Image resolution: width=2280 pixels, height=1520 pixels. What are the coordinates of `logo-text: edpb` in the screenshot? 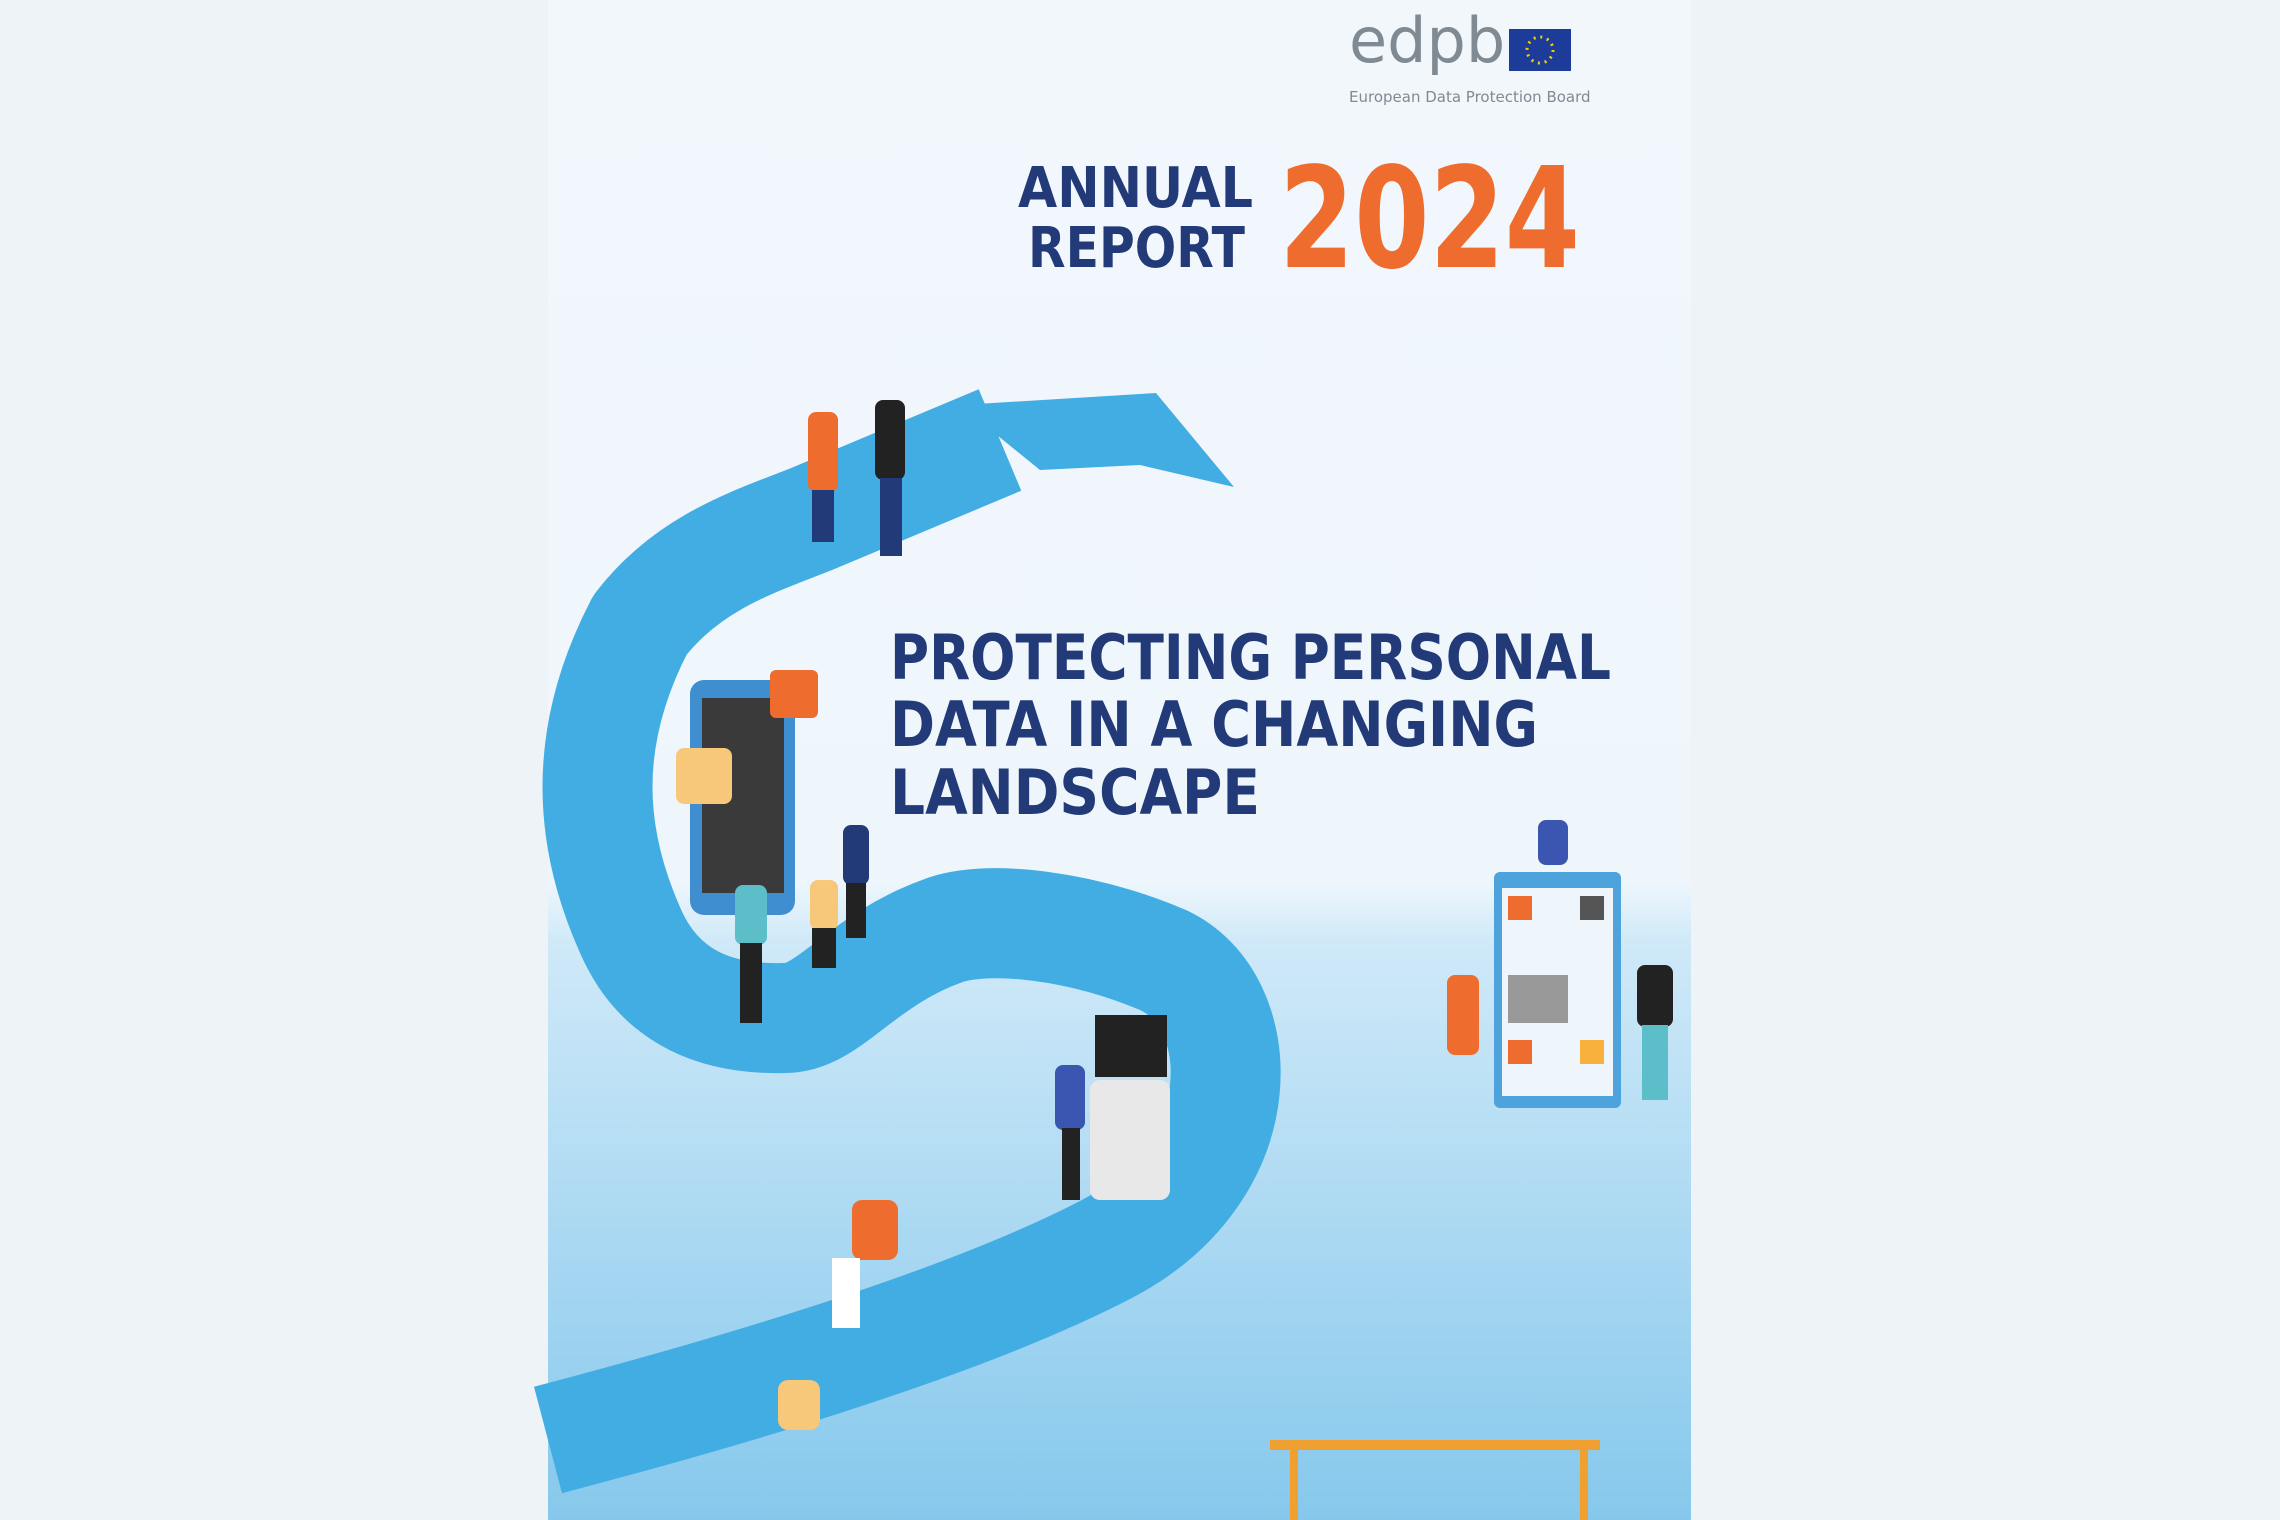 It's located at (1427, 40).